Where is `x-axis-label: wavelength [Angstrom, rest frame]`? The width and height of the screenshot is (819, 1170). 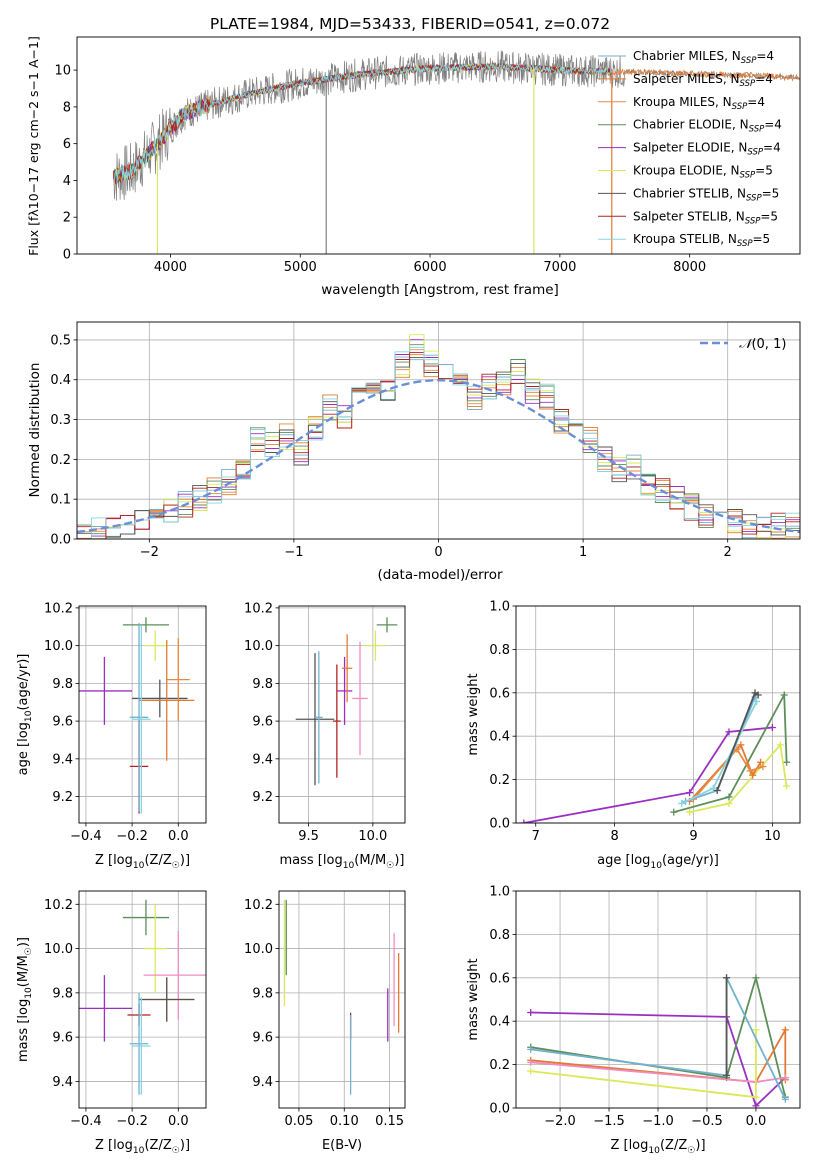
x-axis-label: wavelength [Angstrom, rest frame] is located at coordinates (440, 290).